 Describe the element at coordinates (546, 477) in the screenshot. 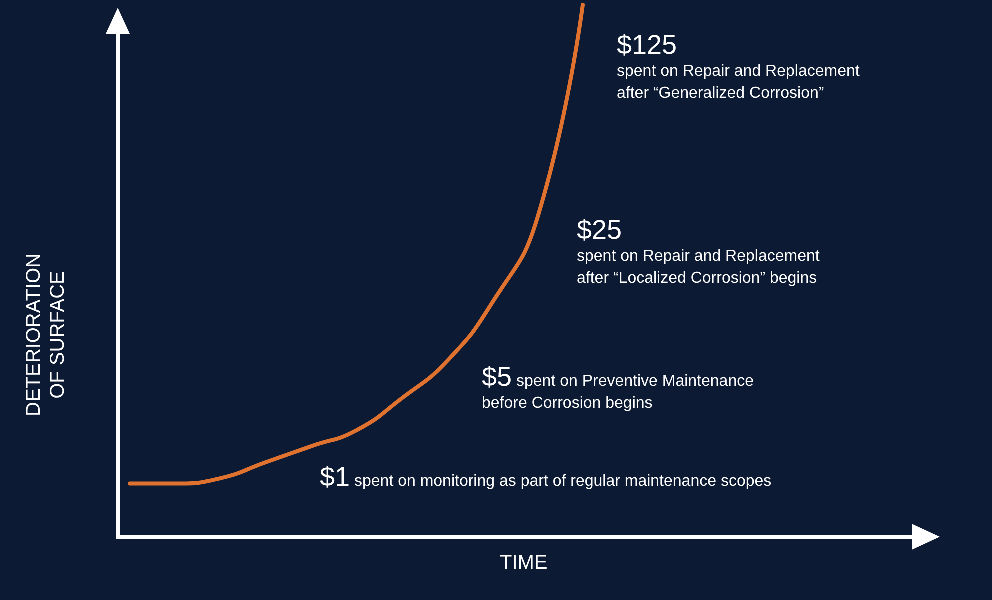

I see `annotation: $1 spent on monitoring as part of regular maintenance scopes` at that location.